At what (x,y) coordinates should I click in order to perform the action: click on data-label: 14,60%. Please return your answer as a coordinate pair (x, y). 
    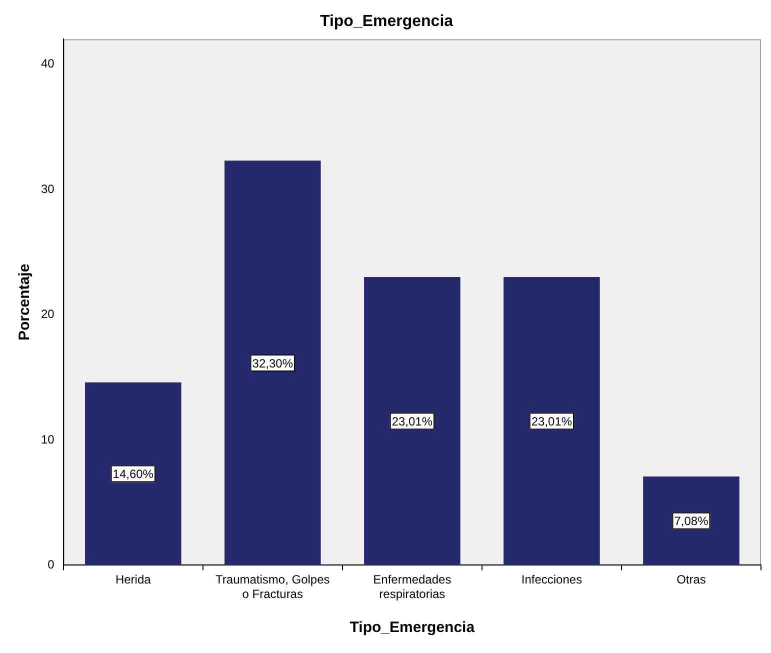
    Looking at the image, I should click on (133, 474).